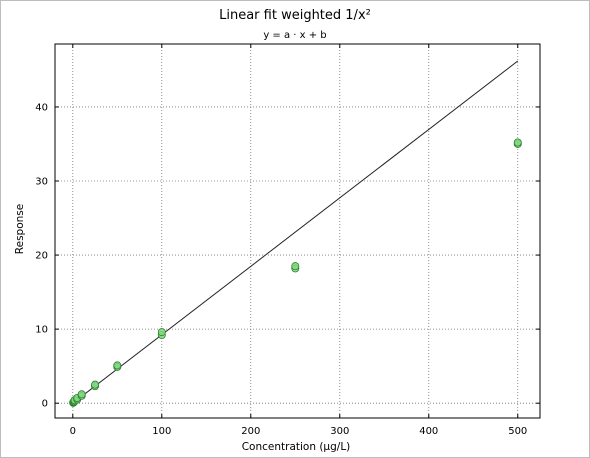  Describe the element at coordinates (295, 15) in the screenshot. I see `chart-title: Linear fit weighted 1/x²` at that location.